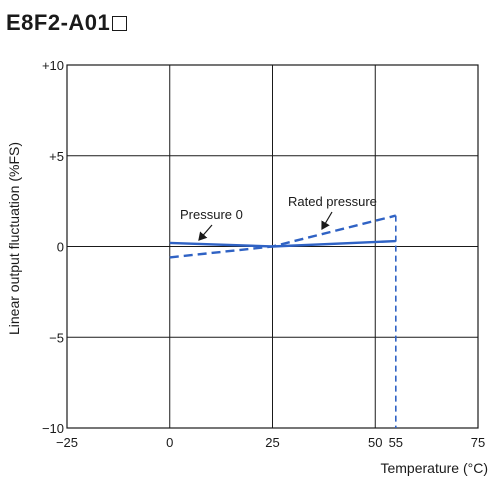 The image size is (492, 480). What do you see at coordinates (56, 337) in the screenshot?
I see `y-tick-label: −5` at bounding box center [56, 337].